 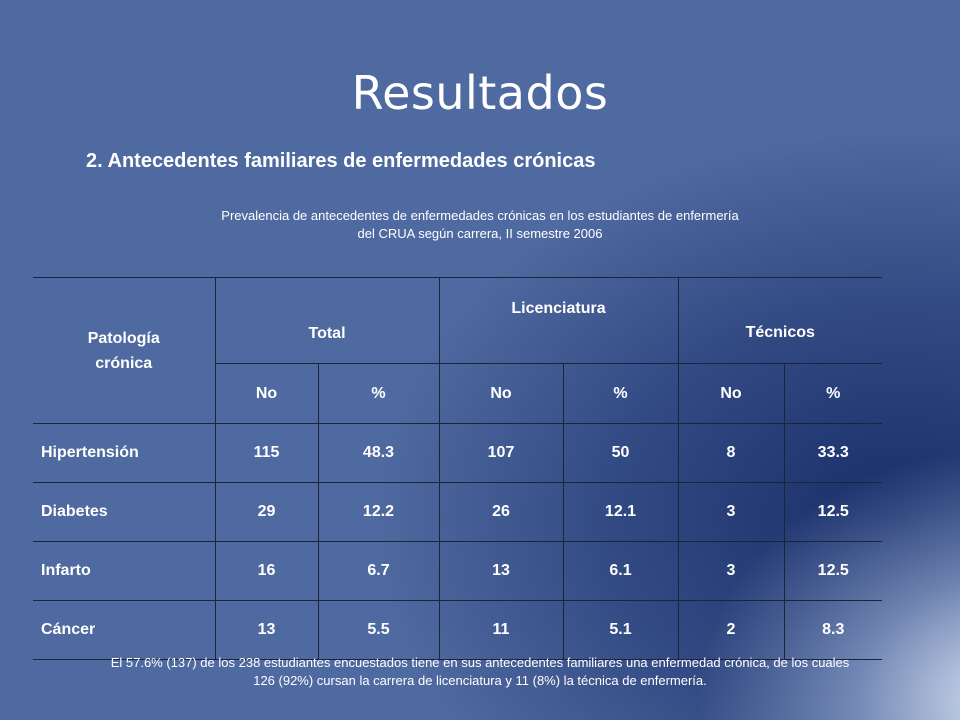 What do you see at coordinates (620, 512) in the screenshot?
I see `cell-lic-pct: 12.1` at bounding box center [620, 512].